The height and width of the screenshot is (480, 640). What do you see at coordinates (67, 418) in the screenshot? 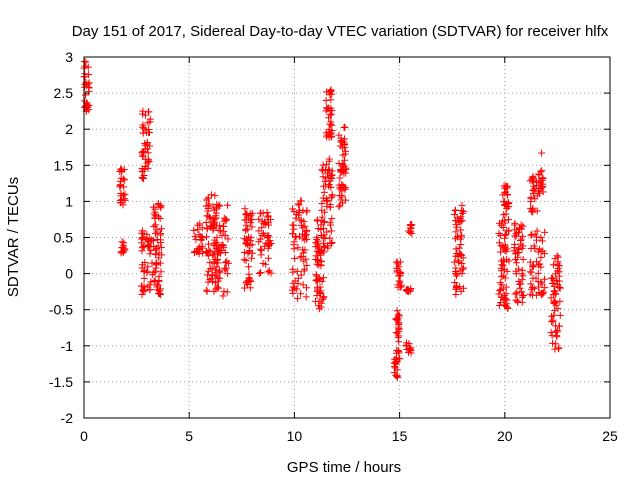
I see `y-tick-label: -2` at bounding box center [67, 418].